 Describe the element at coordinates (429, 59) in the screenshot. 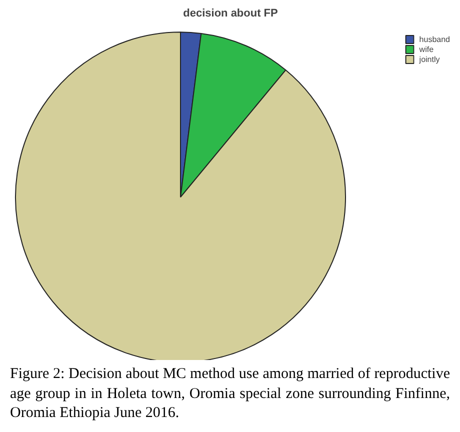

I see `legend-label: jointly` at that location.